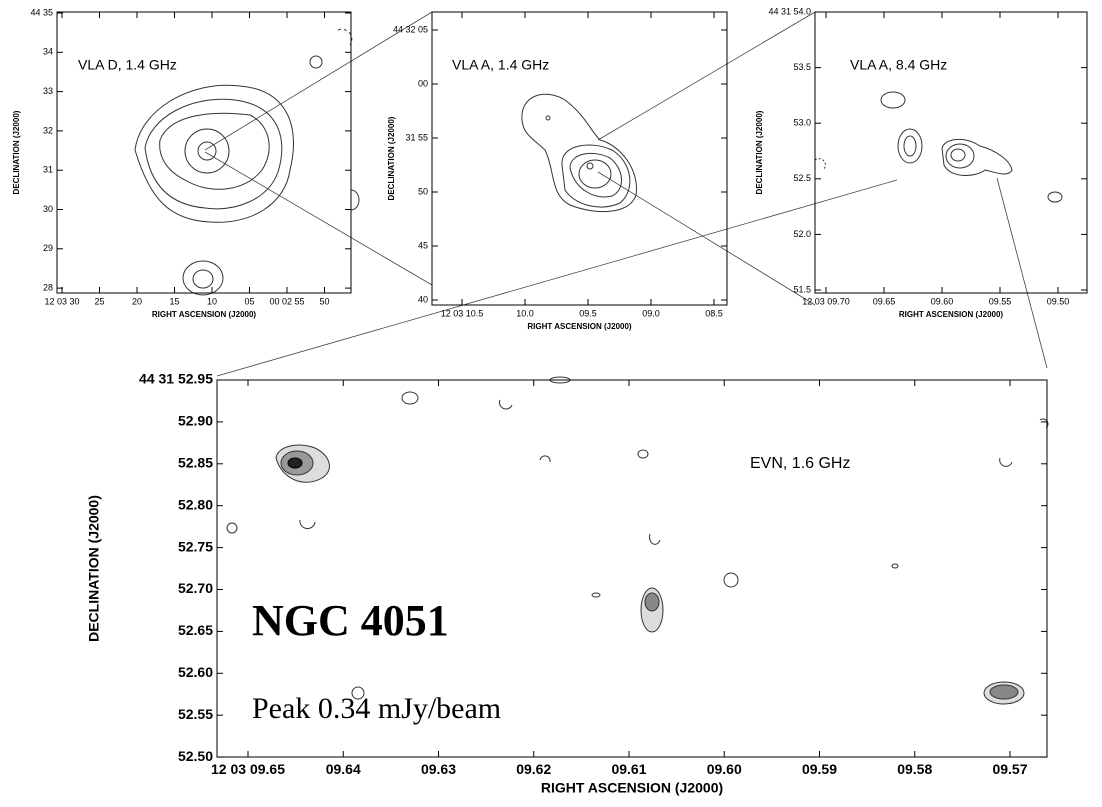 This screenshot has width=1102, height=807. I want to click on y-tick-label: 44 32 05, so click(410, 29).